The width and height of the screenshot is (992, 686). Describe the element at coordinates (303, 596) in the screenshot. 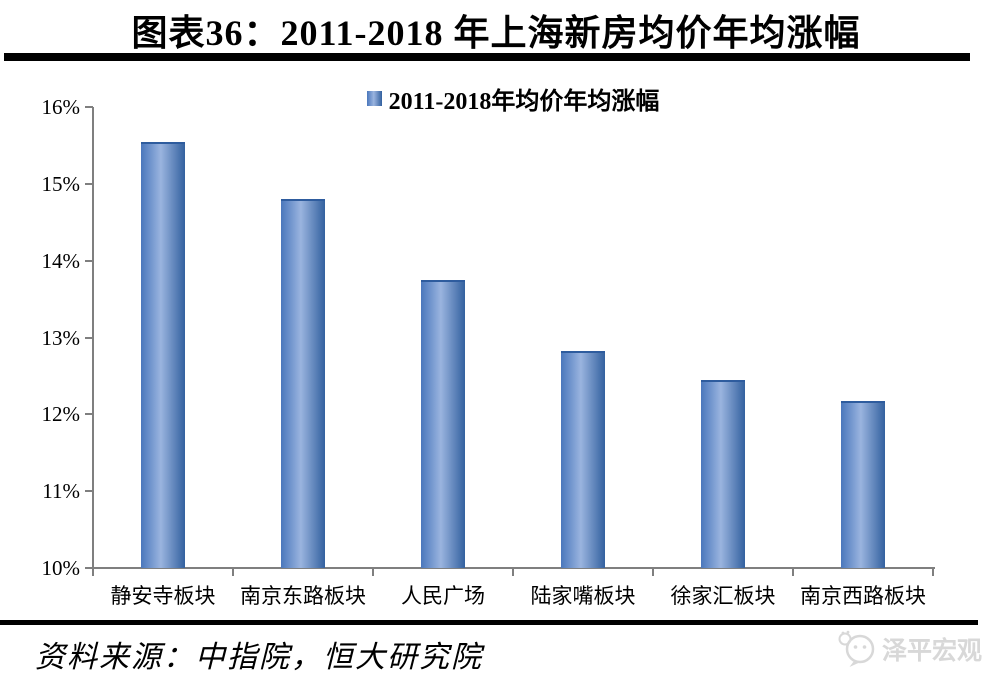

I see `x-axis-category-label: 南京东路板块` at that location.